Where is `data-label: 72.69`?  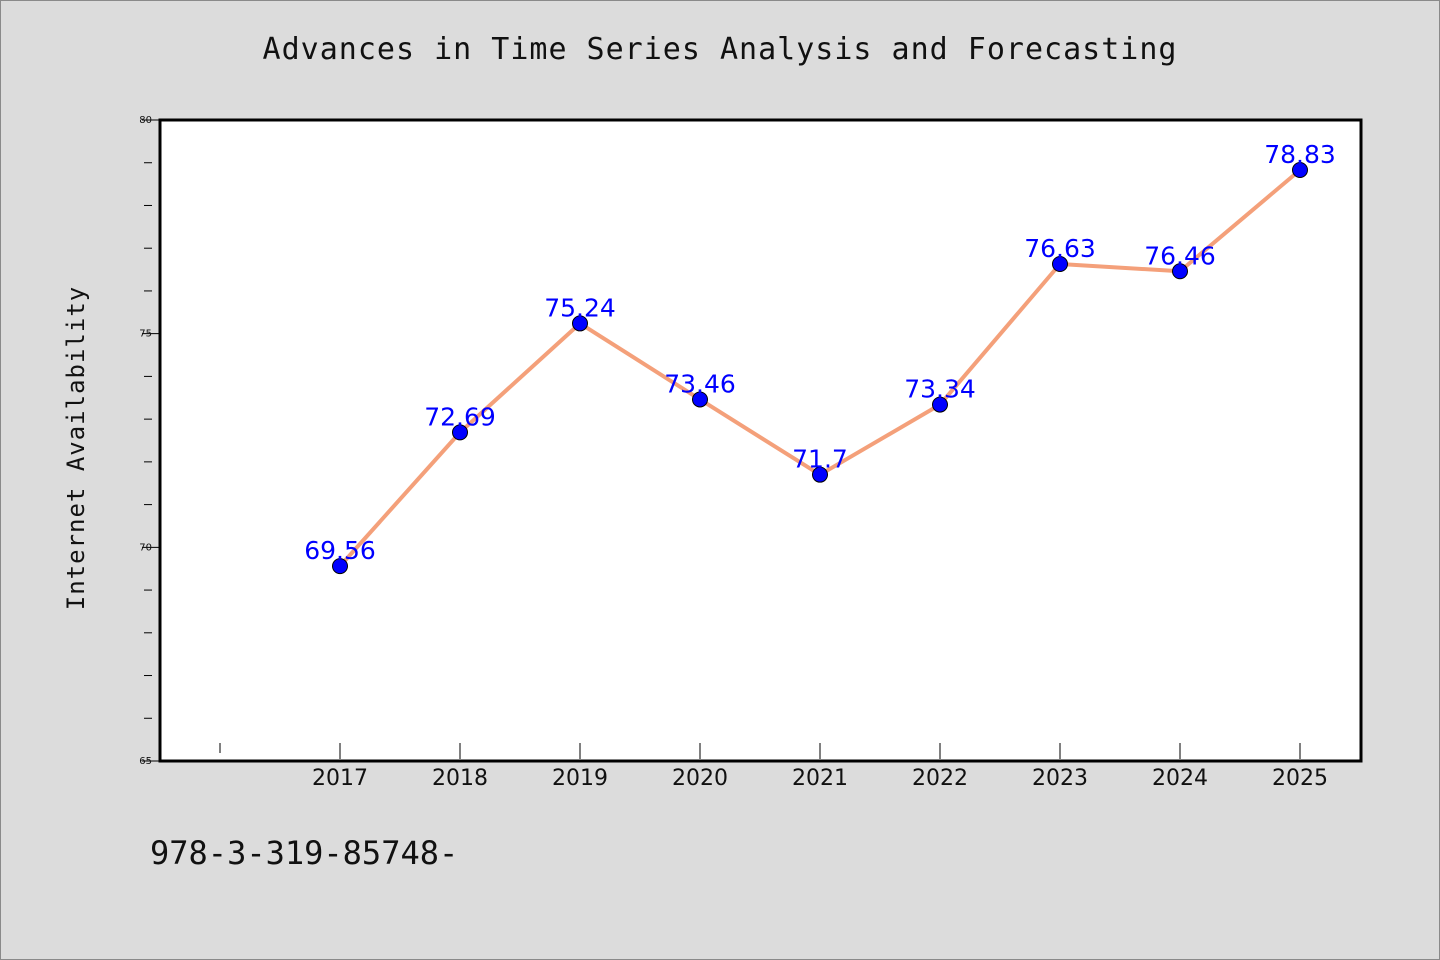 data-label: 72.69 is located at coordinates (460, 416).